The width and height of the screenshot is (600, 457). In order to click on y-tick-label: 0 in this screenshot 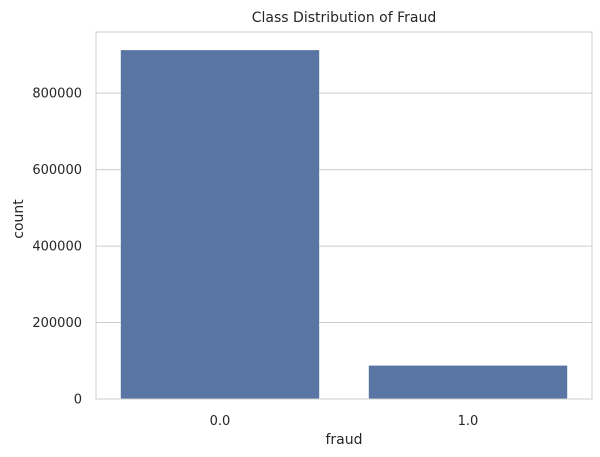, I will do `click(78, 400)`.